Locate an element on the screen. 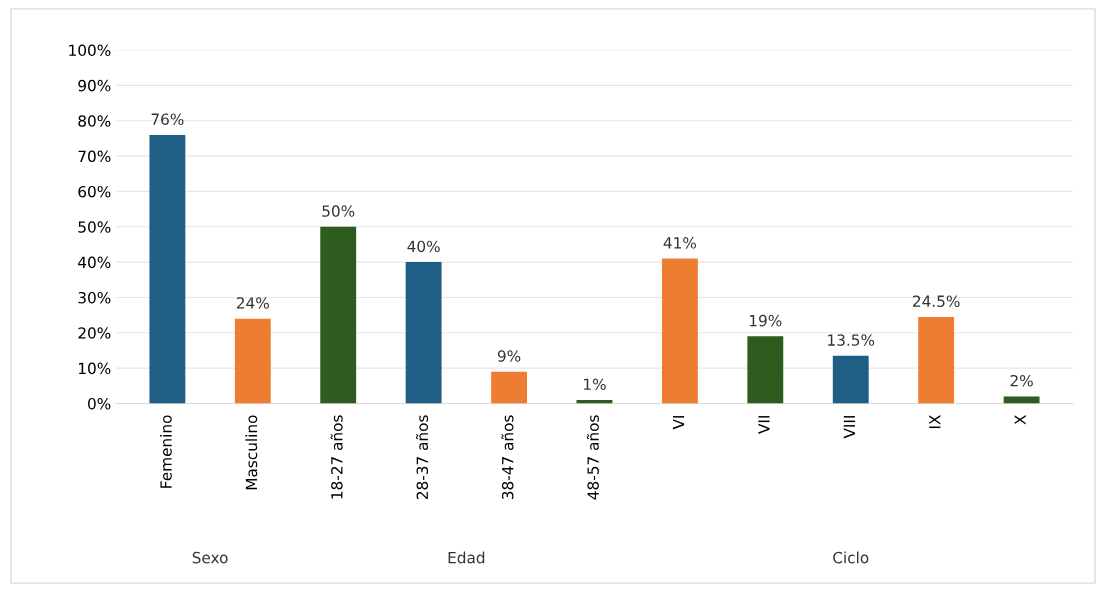  y-tick-label: 70% is located at coordinates (94, 156).